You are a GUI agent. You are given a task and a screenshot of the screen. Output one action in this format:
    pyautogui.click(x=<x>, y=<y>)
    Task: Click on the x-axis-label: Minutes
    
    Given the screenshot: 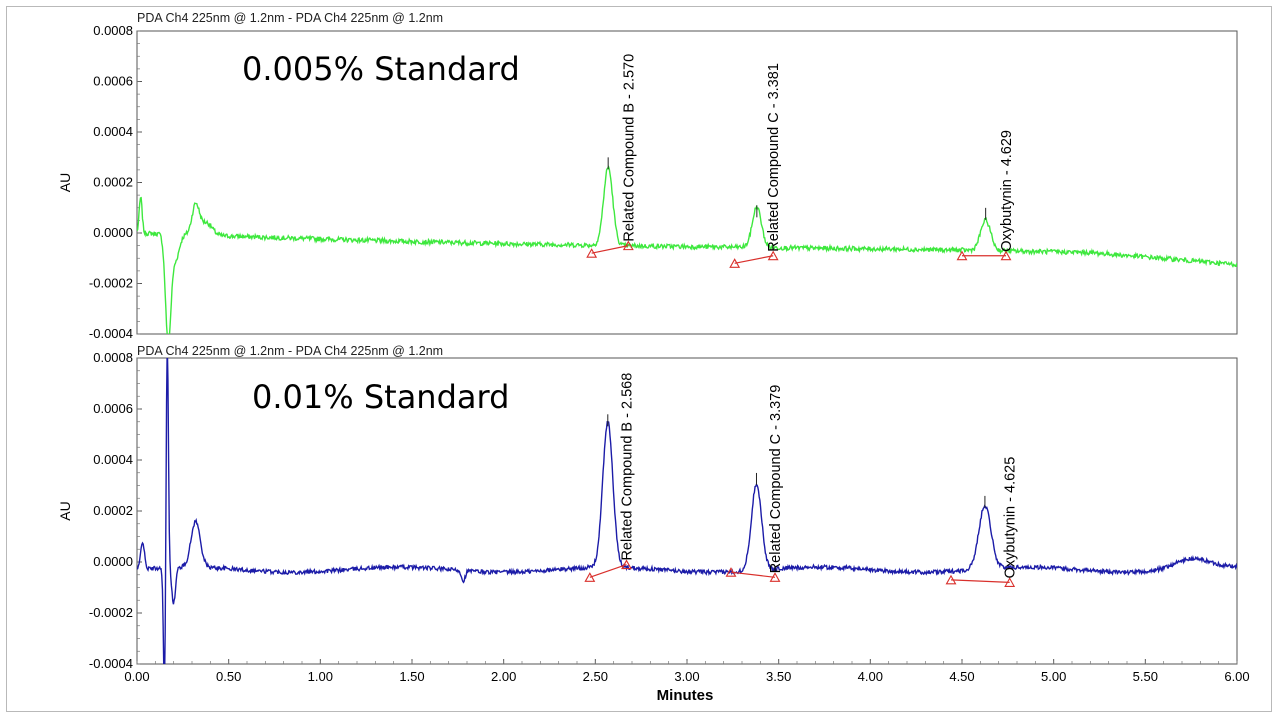 What is the action you would take?
    pyautogui.click(x=685, y=695)
    